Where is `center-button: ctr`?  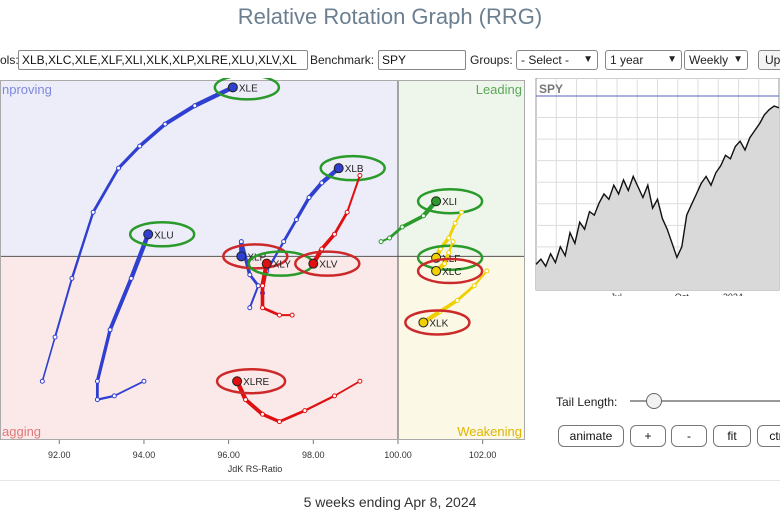
center-button: ctr is located at coordinates (768, 436).